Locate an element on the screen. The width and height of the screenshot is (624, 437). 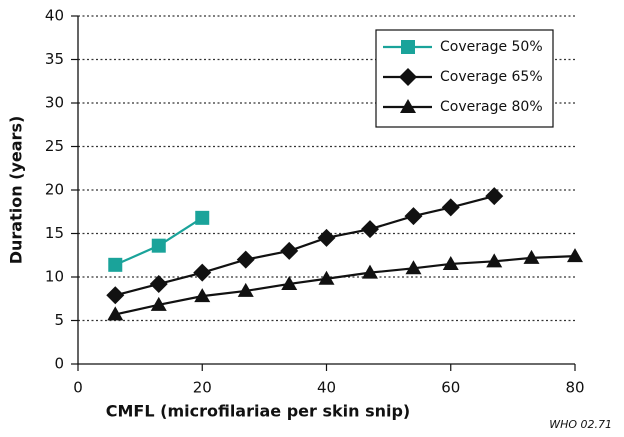
x-tick-label: 40 is located at coordinates (326, 388).